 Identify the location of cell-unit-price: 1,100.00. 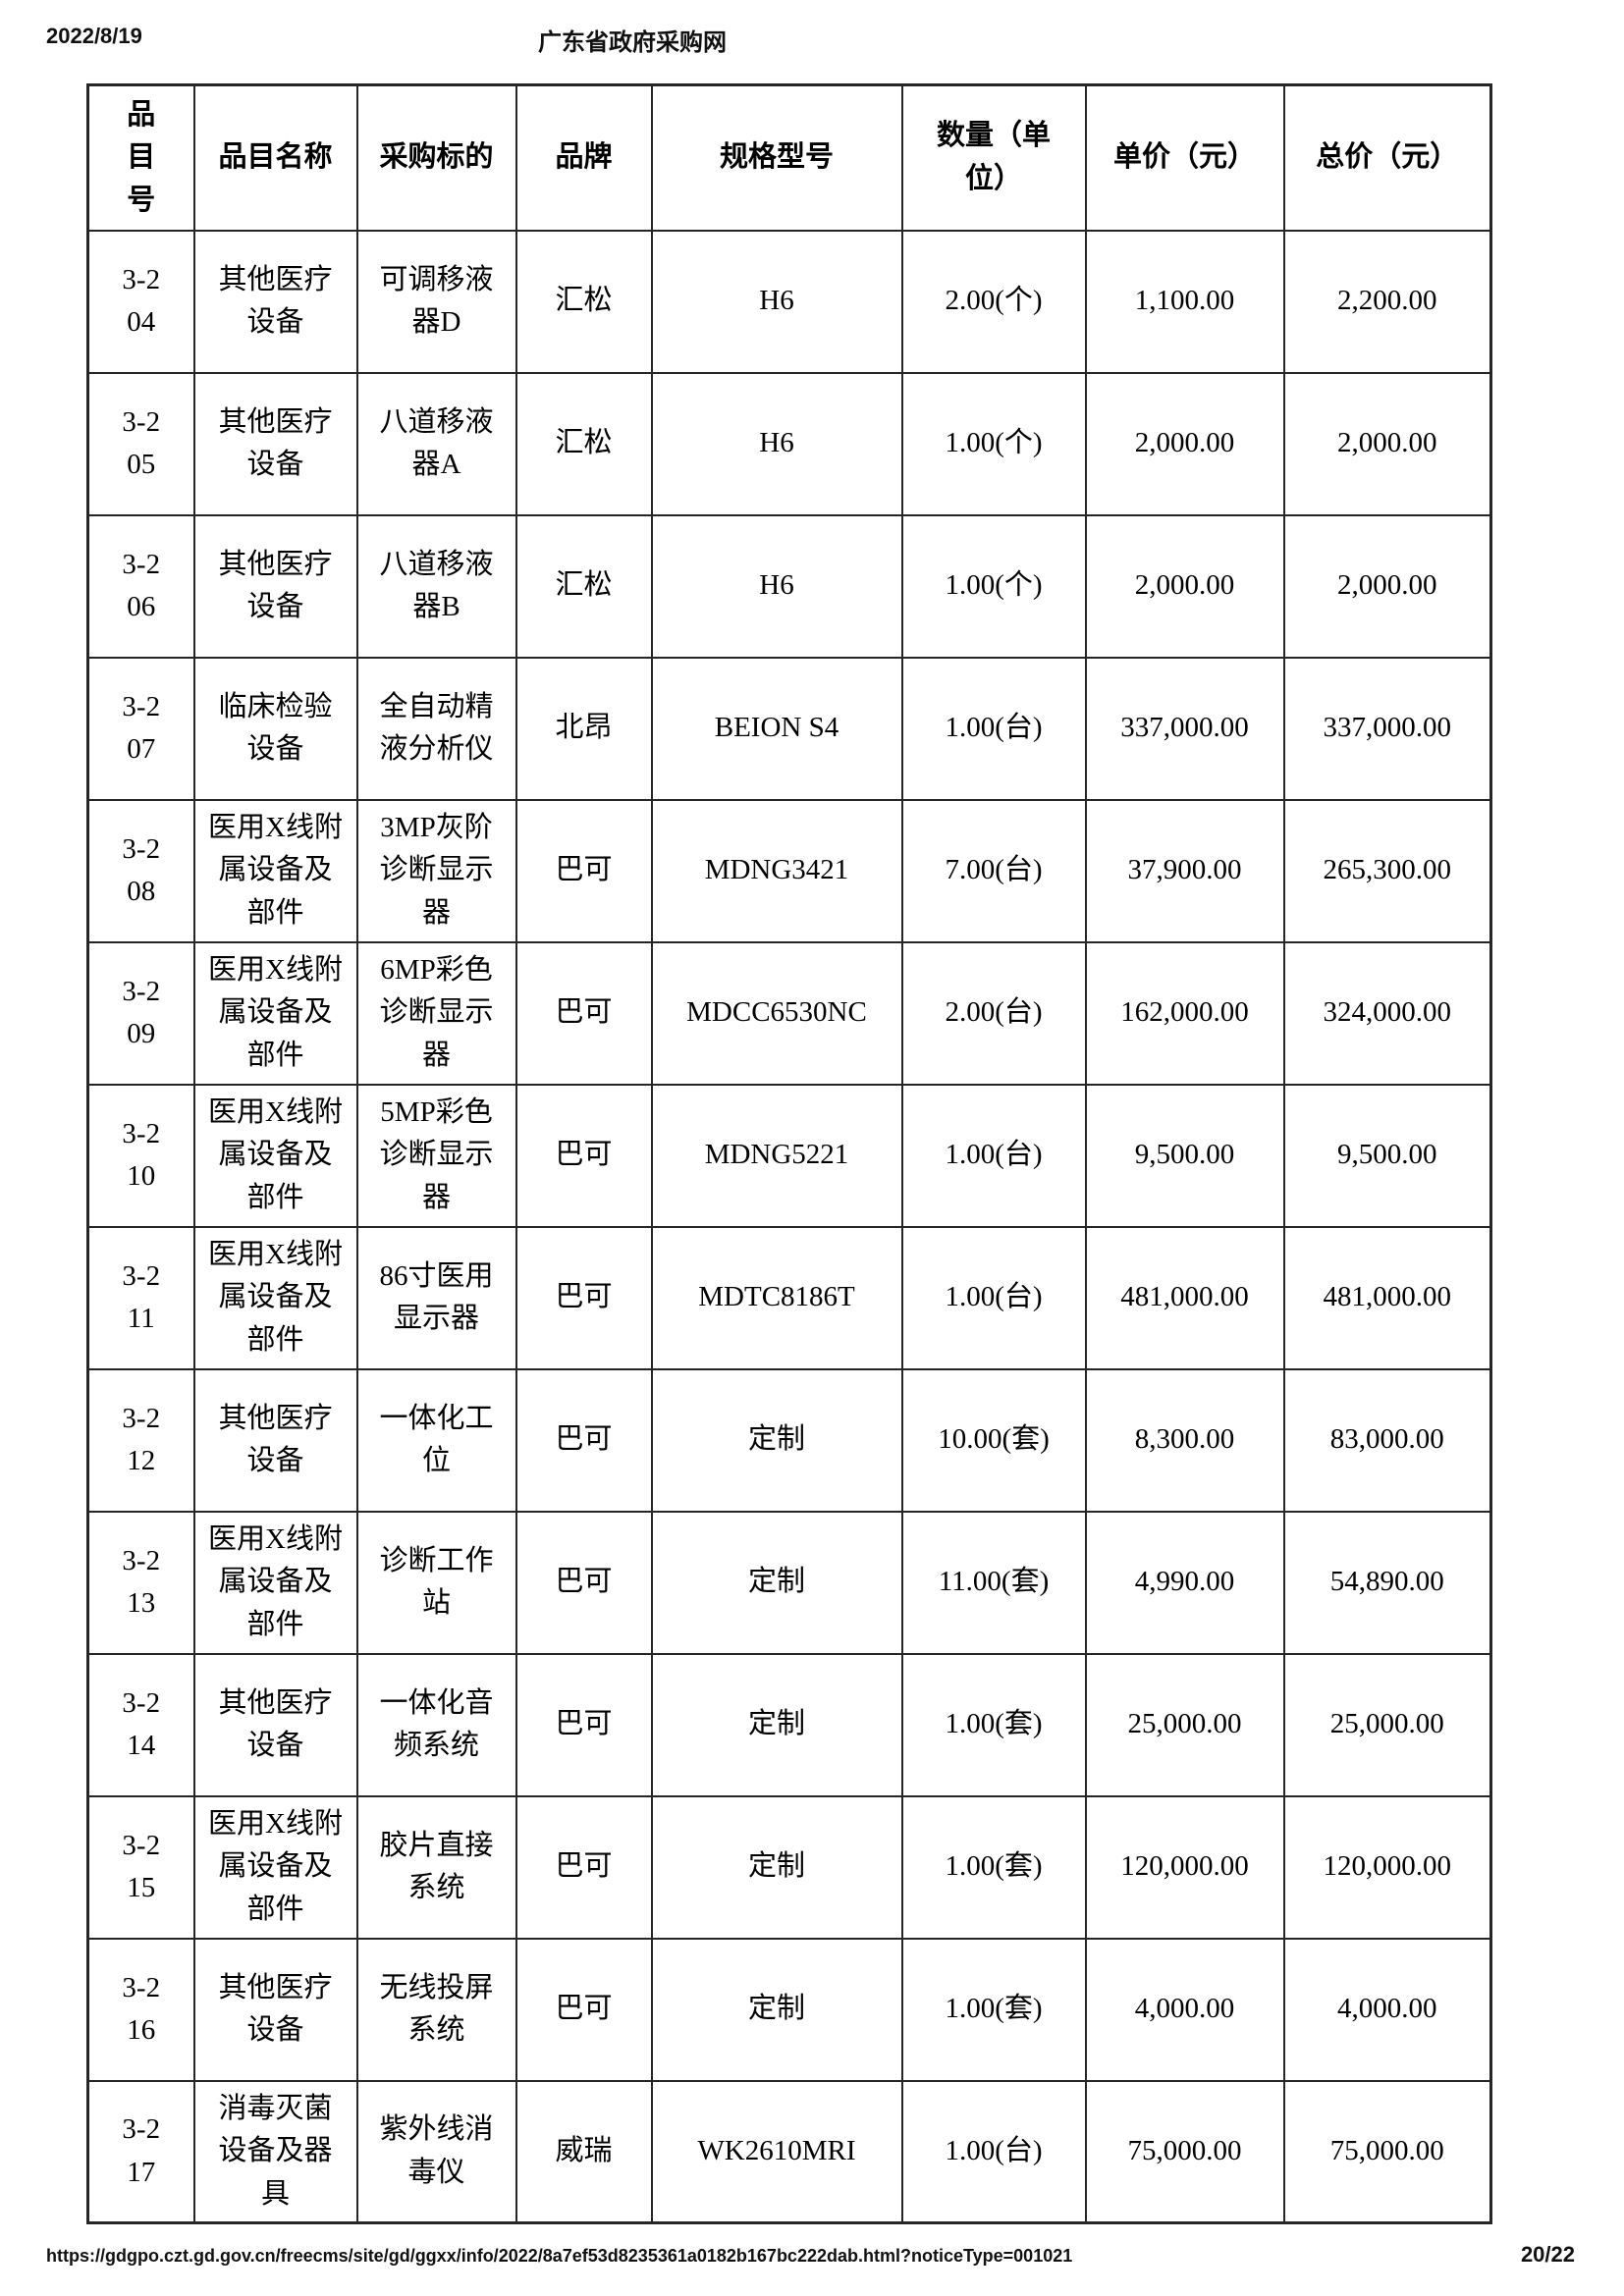
(1184, 301).